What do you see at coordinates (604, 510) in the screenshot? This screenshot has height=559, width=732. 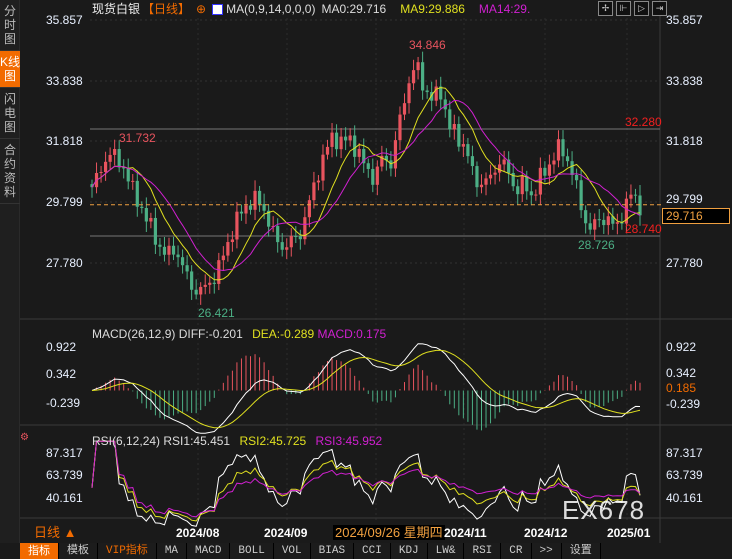 I see `watermark-logo: EX678` at bounding box center [604, 510].